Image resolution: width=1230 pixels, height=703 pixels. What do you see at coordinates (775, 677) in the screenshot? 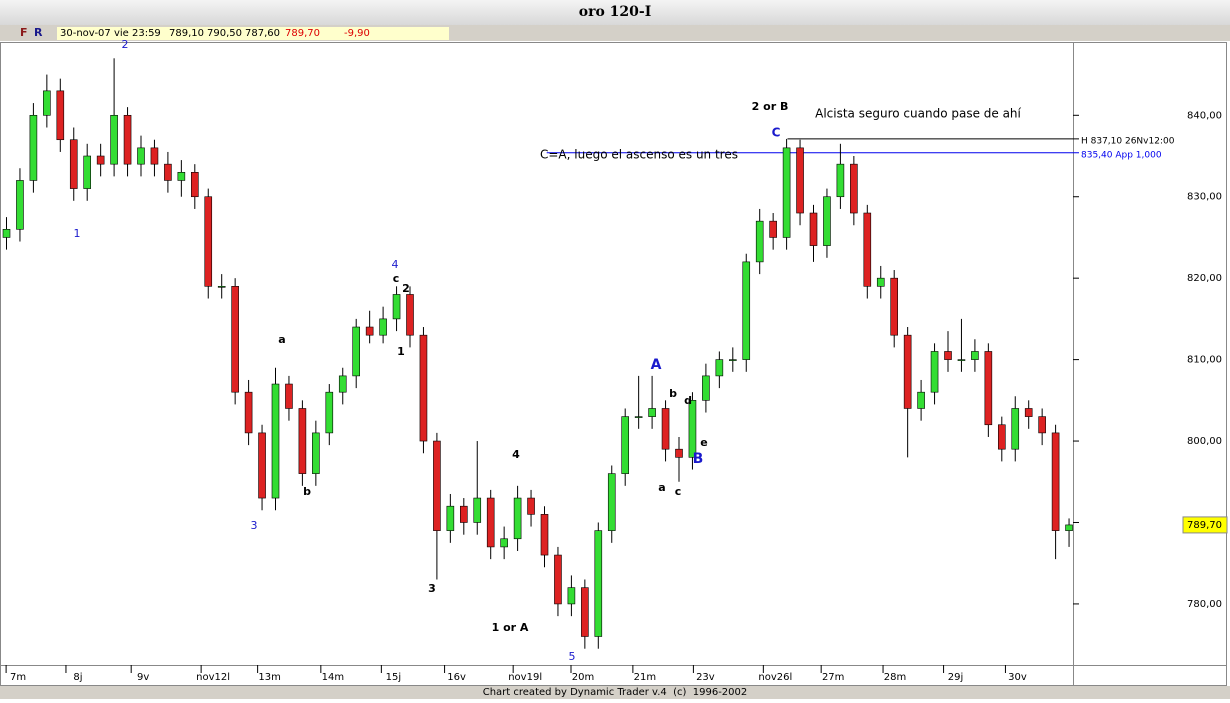
I see `x-tick-label: nov26l` at bounding box center [775, 677].